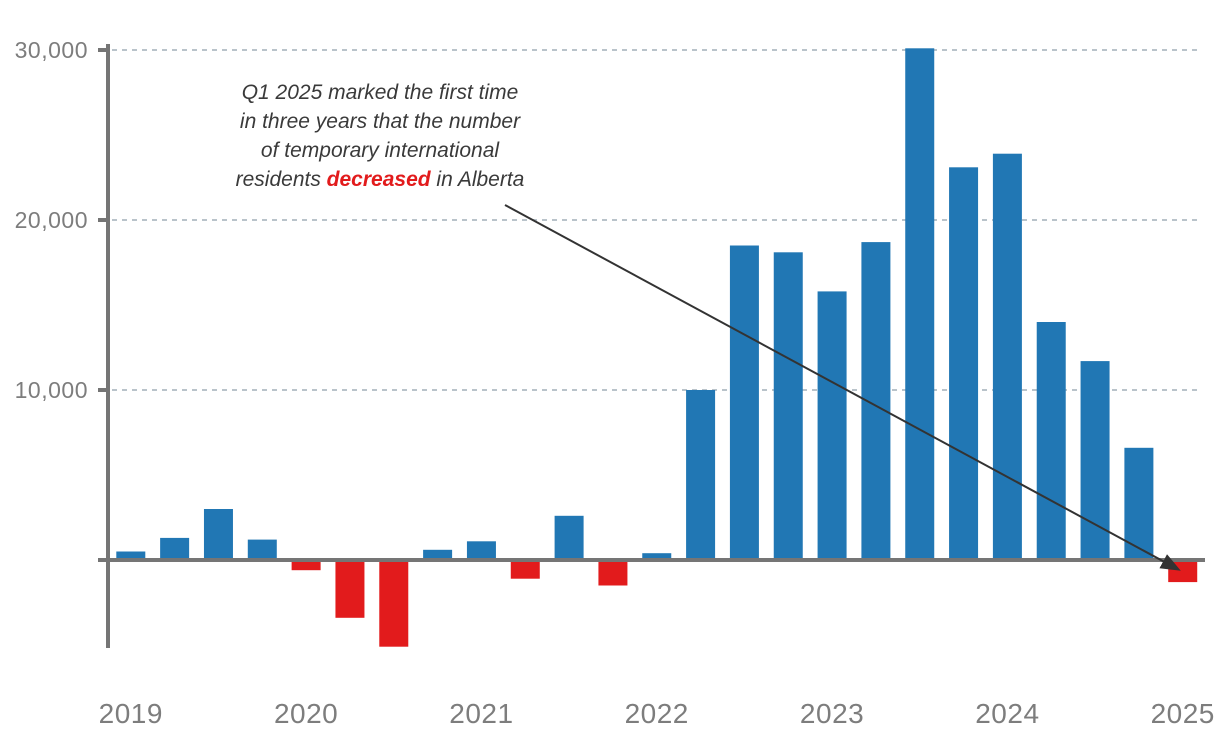 The height and width of the screenshot is (740, 1220). What do you see at coordinates (306, 565) in the screenshot?
I see `bar-2020 Q1` at bounding box center [306, 565].